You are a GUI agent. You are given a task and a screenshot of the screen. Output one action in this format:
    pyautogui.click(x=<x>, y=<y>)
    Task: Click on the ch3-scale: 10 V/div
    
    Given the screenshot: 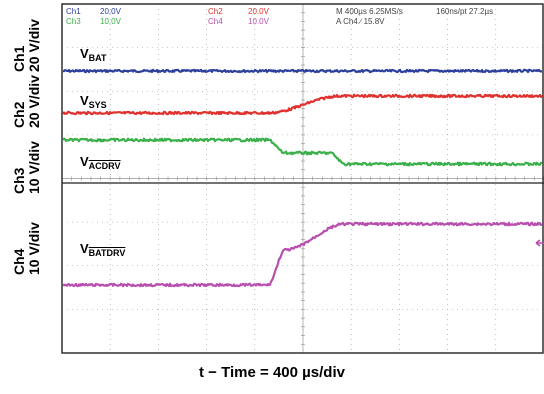 What is the action you would take?
    pyautogui.click(x=34, y=167)
    